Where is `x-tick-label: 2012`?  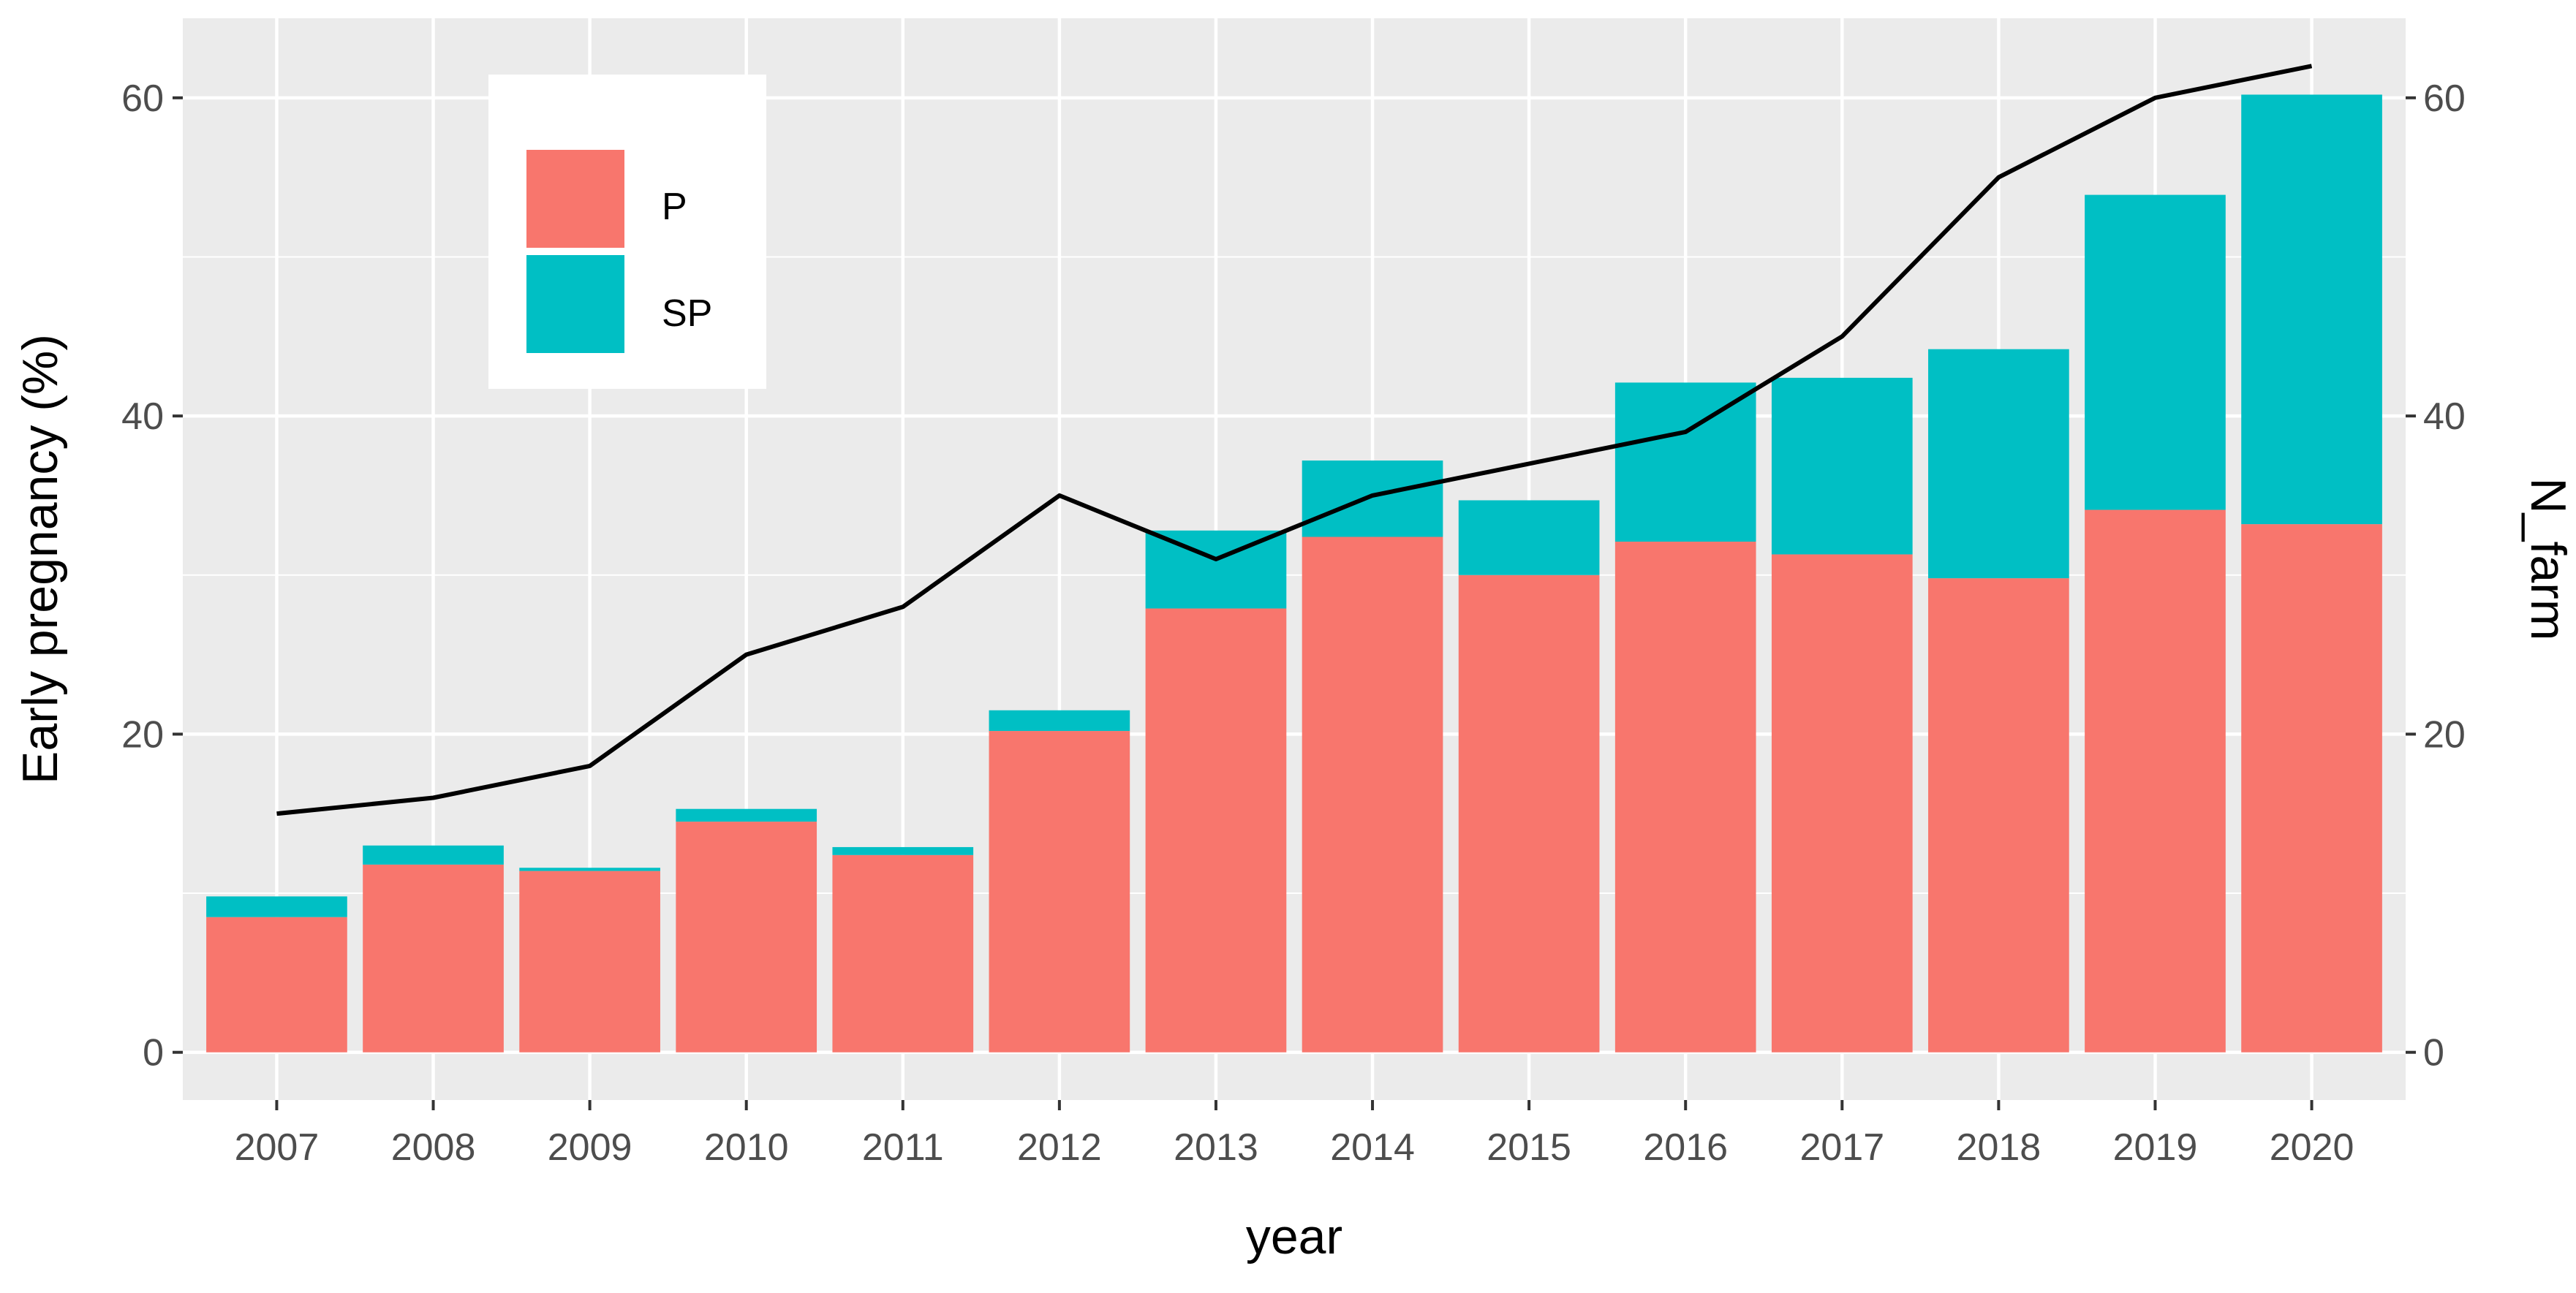
x-tick-label: 2012 is located at coordinates (1059, 1147).